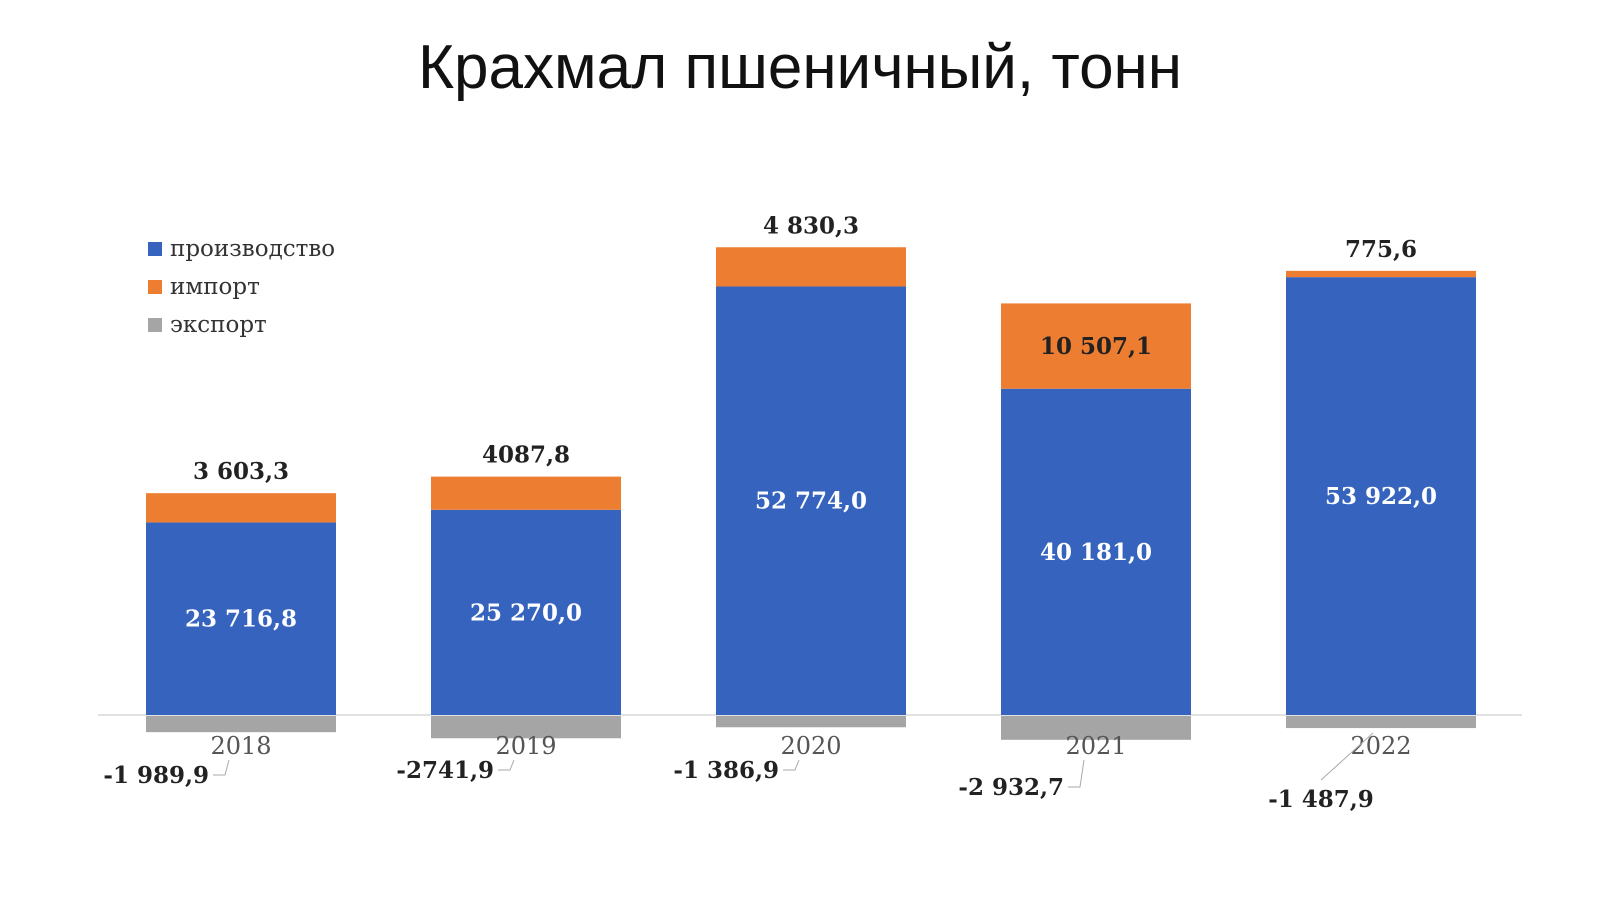 The height and width of the screenshot is (900, 1600). I want to click on leader-export-2022, so click(1347, 756).